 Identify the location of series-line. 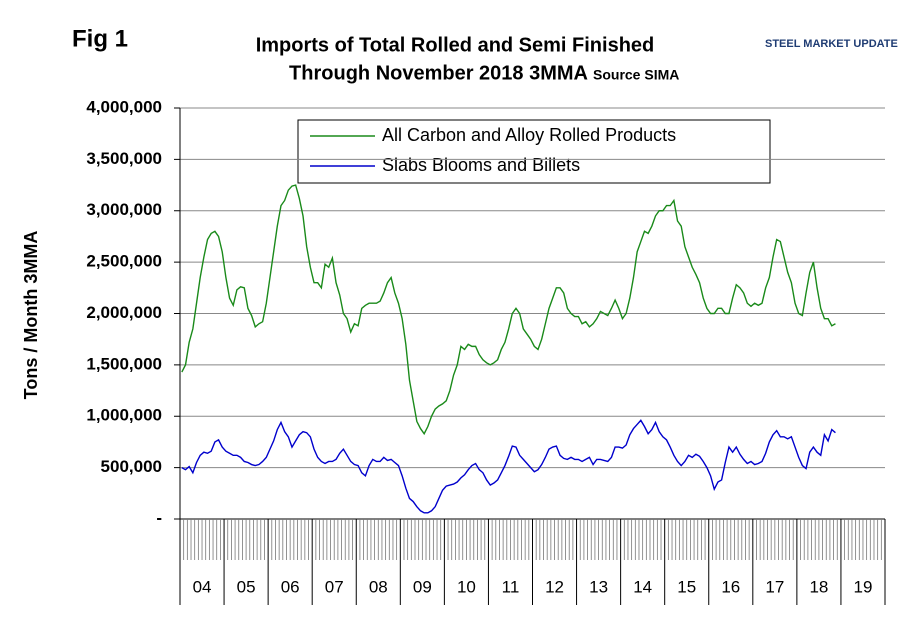
(508, 466).